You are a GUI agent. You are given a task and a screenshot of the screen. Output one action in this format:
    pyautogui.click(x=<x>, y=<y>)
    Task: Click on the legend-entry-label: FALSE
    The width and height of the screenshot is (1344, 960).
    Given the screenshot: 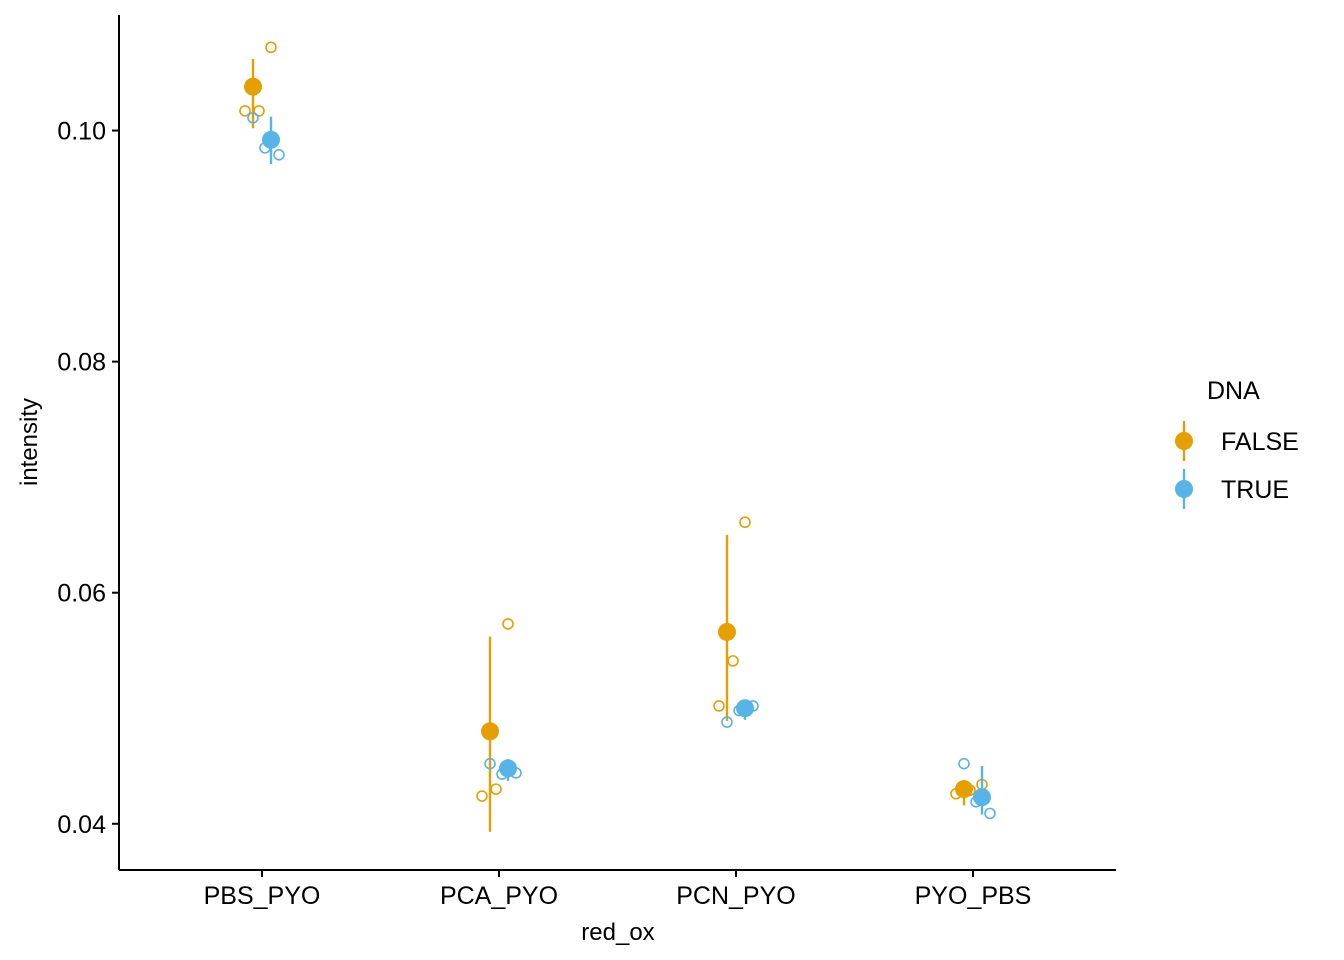 What is the action you would take?
    pyautogui.click(x=1260, y=442)
    